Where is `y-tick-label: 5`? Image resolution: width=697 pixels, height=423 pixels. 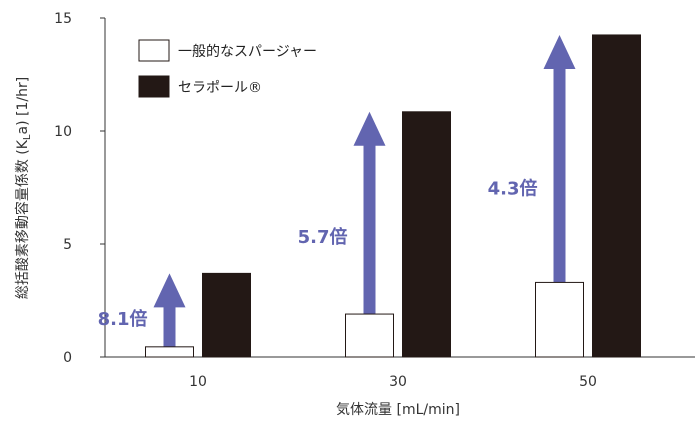 y-tick-label: 5 is located at coordinates (67, 245).